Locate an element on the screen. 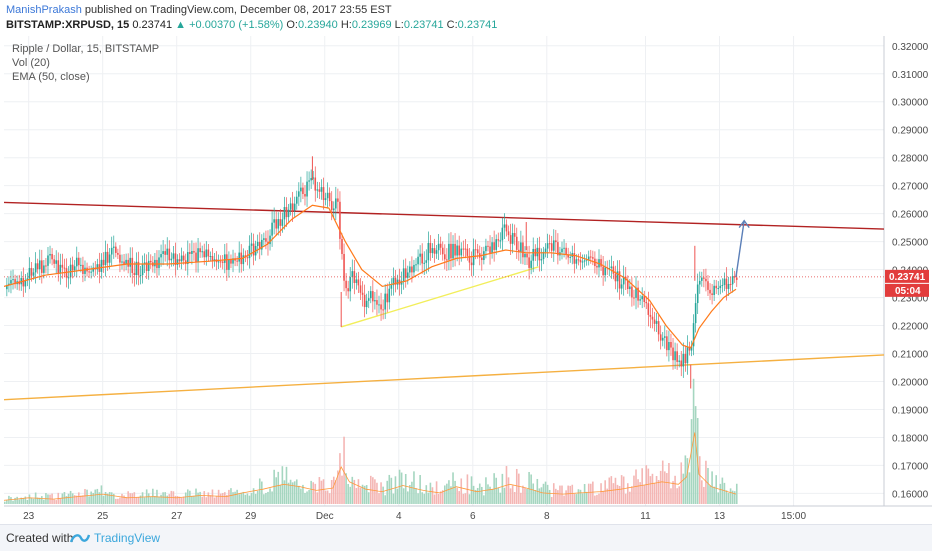  y-tick-label: 0.22000 is located at coordinates (910, 327).